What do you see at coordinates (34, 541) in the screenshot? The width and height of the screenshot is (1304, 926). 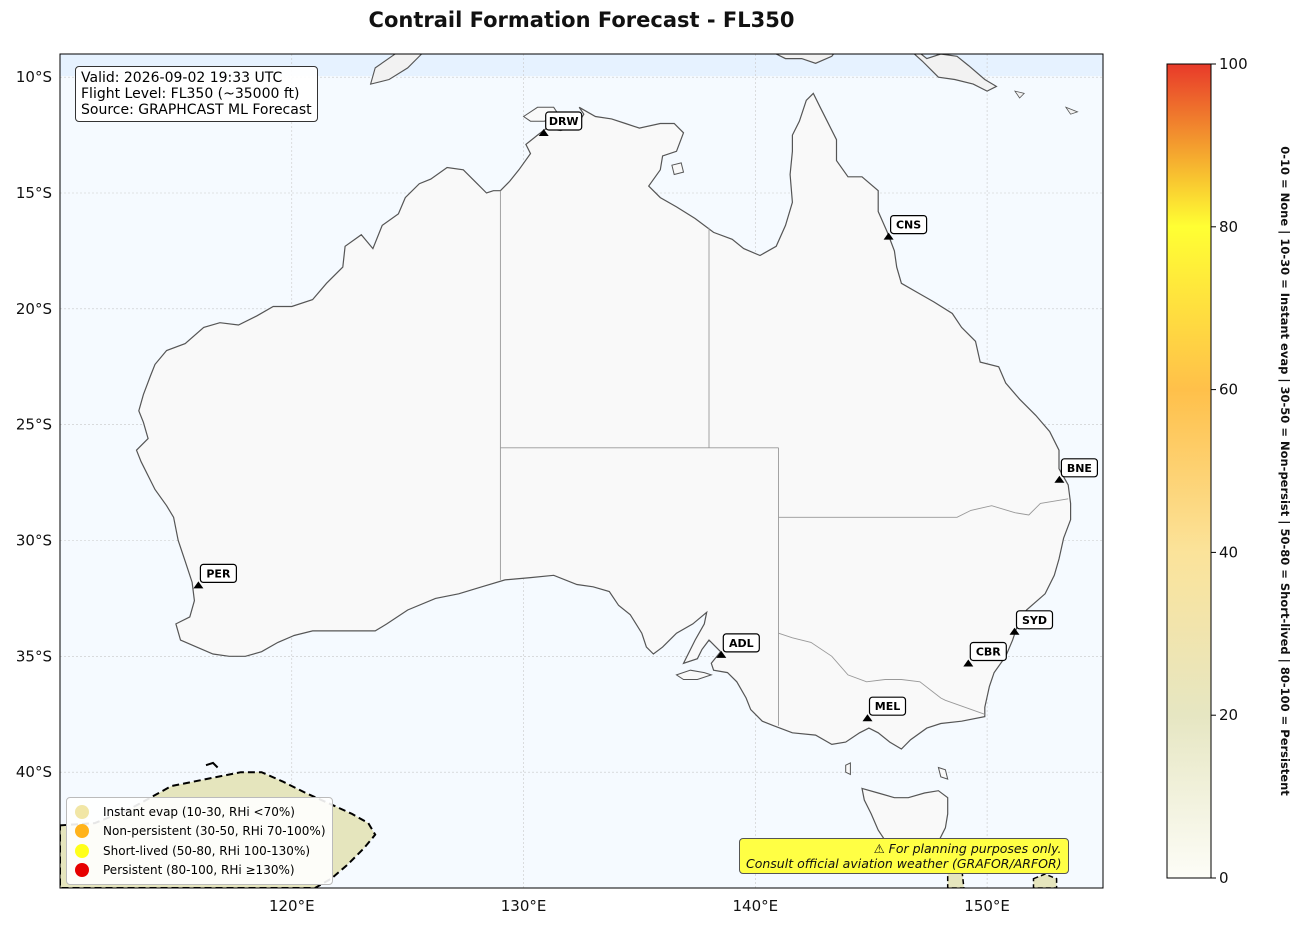 I see `lat-tick-label: 30°S` at bounding box center [34, 541].